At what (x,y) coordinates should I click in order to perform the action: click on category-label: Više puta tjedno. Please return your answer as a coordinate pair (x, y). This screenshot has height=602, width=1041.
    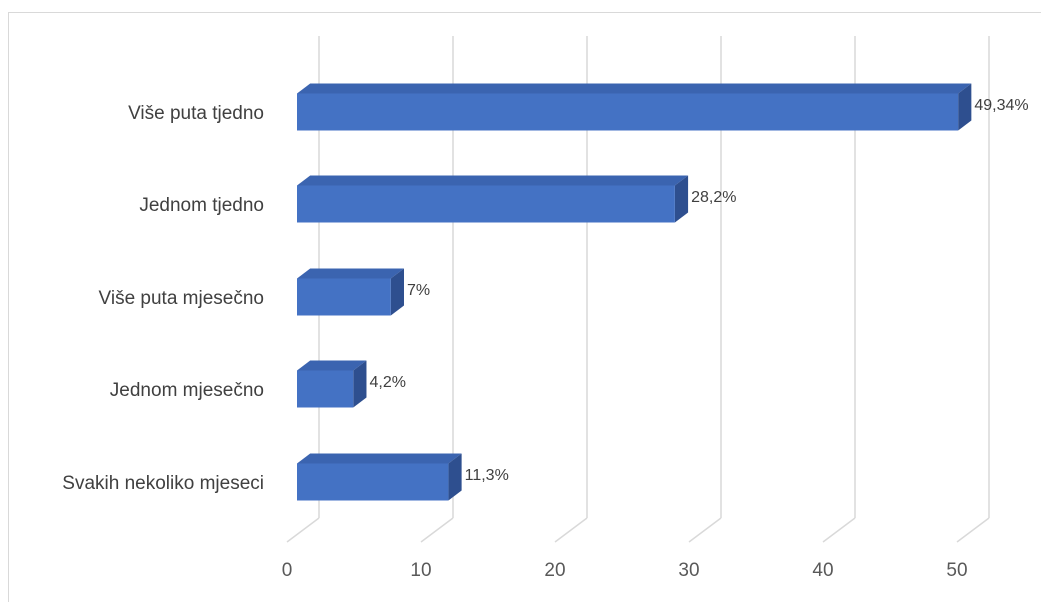
    Looking at the image, I should click on (196, 113).